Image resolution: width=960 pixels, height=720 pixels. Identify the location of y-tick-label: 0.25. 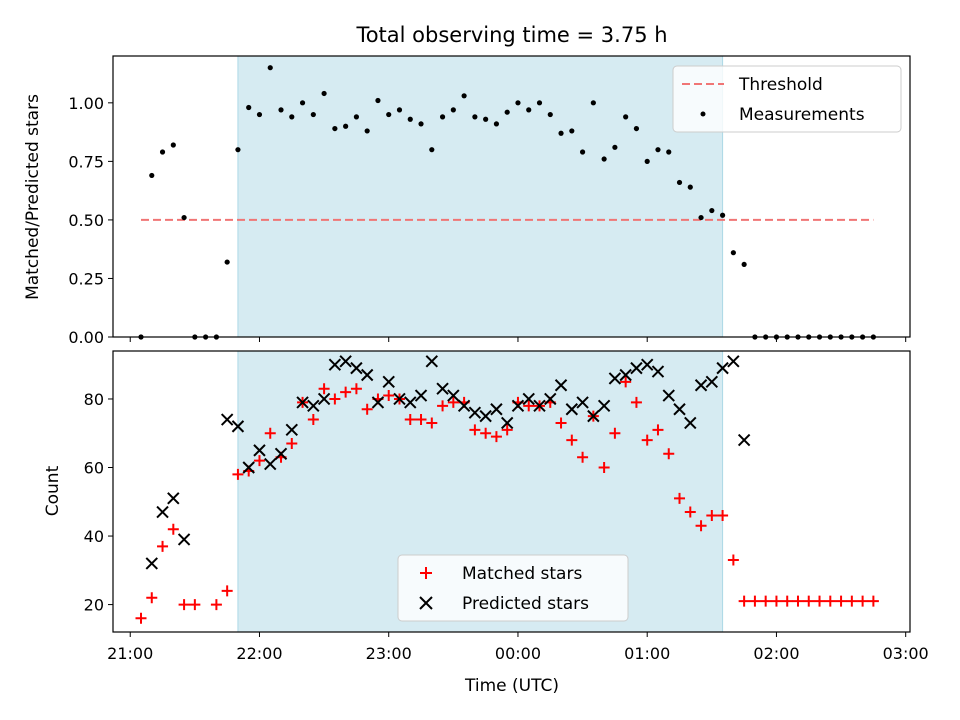
(86, 278).